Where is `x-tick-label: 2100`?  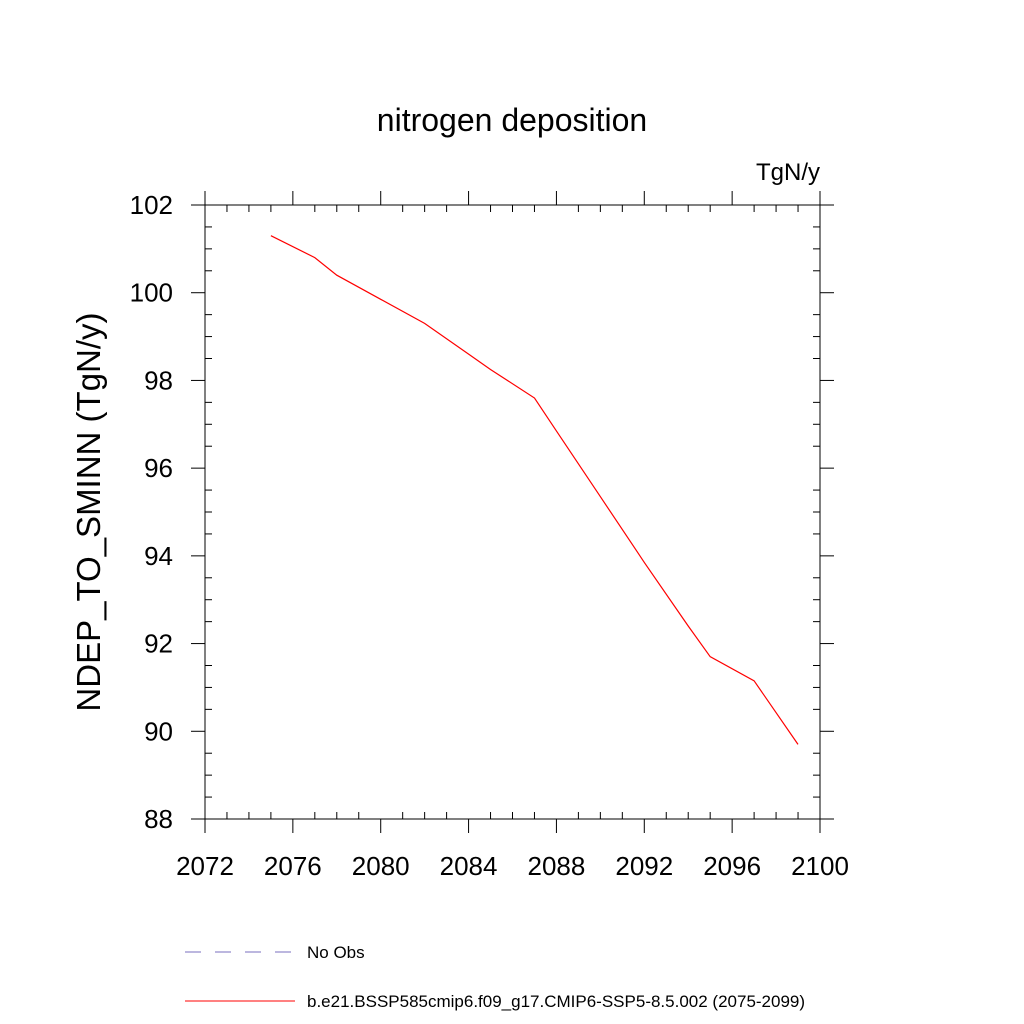
x-tick-label: 2100 is located at coordinates (820, 866).